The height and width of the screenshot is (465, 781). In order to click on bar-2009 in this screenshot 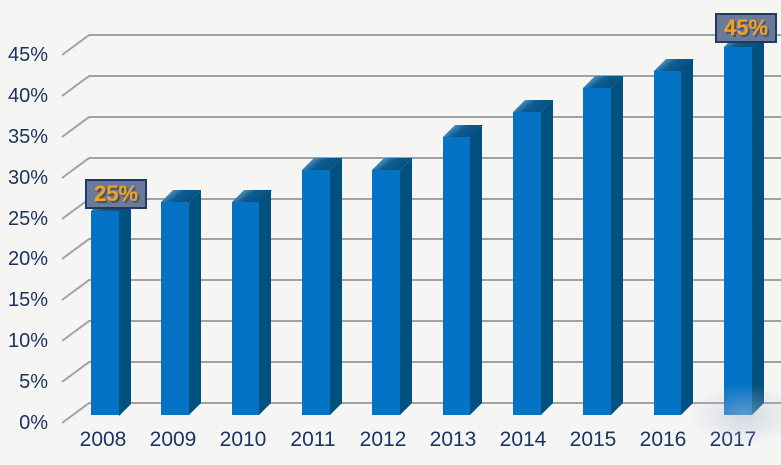, I will do `click(175, 308)`.